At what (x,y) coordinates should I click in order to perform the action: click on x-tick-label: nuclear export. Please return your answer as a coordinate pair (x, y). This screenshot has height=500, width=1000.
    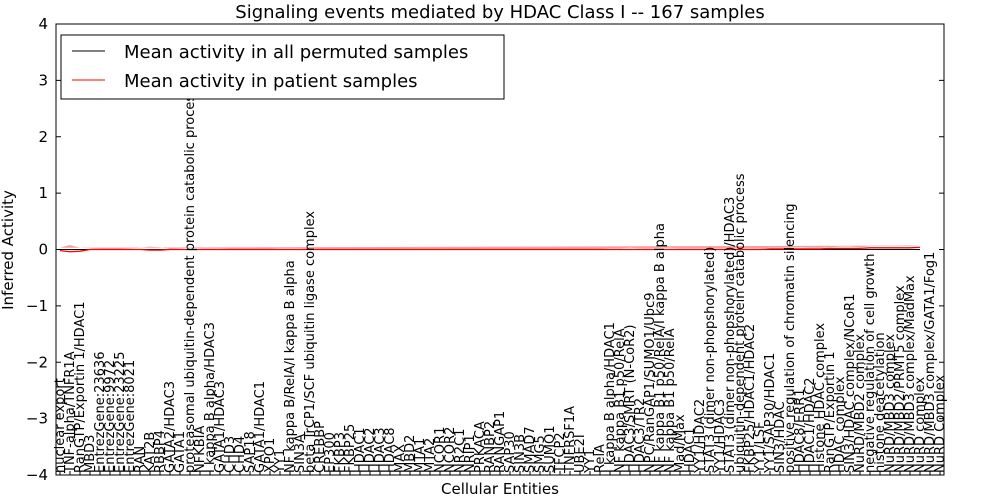
    Looking at the image, I should click on (60, 425).